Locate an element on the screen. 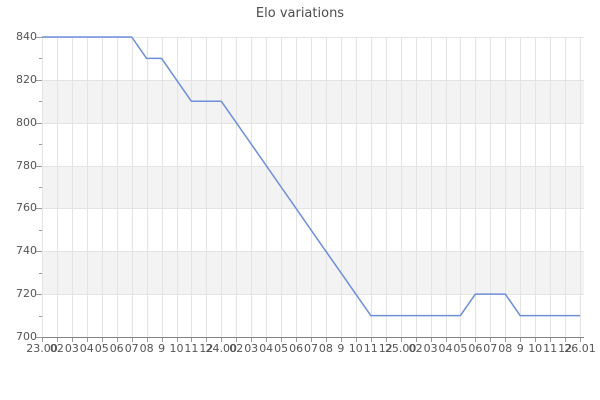 The image size is (600, 400). x-tick-label: 05 is located at coordinates (460, 348).